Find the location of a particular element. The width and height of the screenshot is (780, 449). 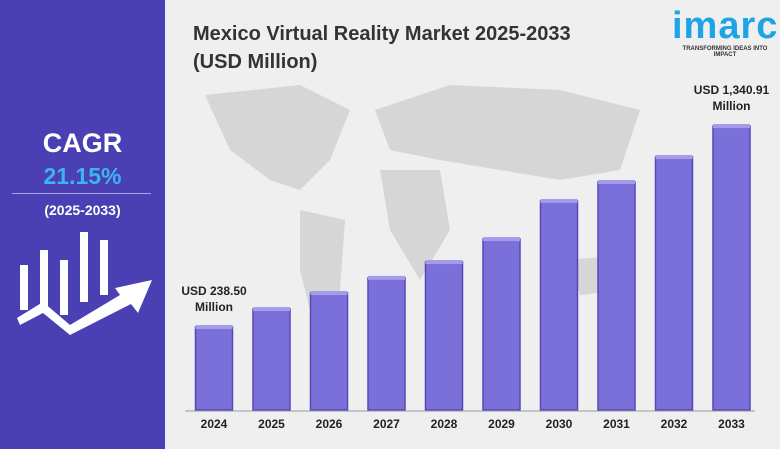

bar-cap-2032 is located at coordinates (674, 157).